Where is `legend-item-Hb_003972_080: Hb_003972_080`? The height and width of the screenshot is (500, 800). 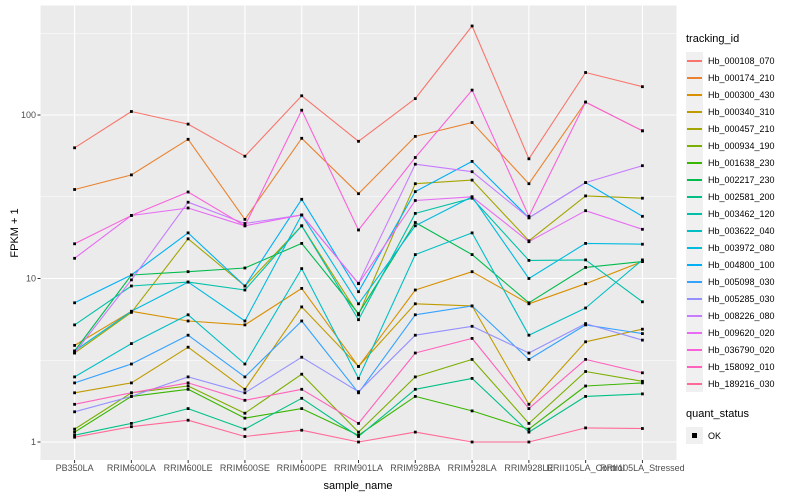
legend-item-Hb_003972_080: Hb_003972_080 is located at coordinates (742, 247).